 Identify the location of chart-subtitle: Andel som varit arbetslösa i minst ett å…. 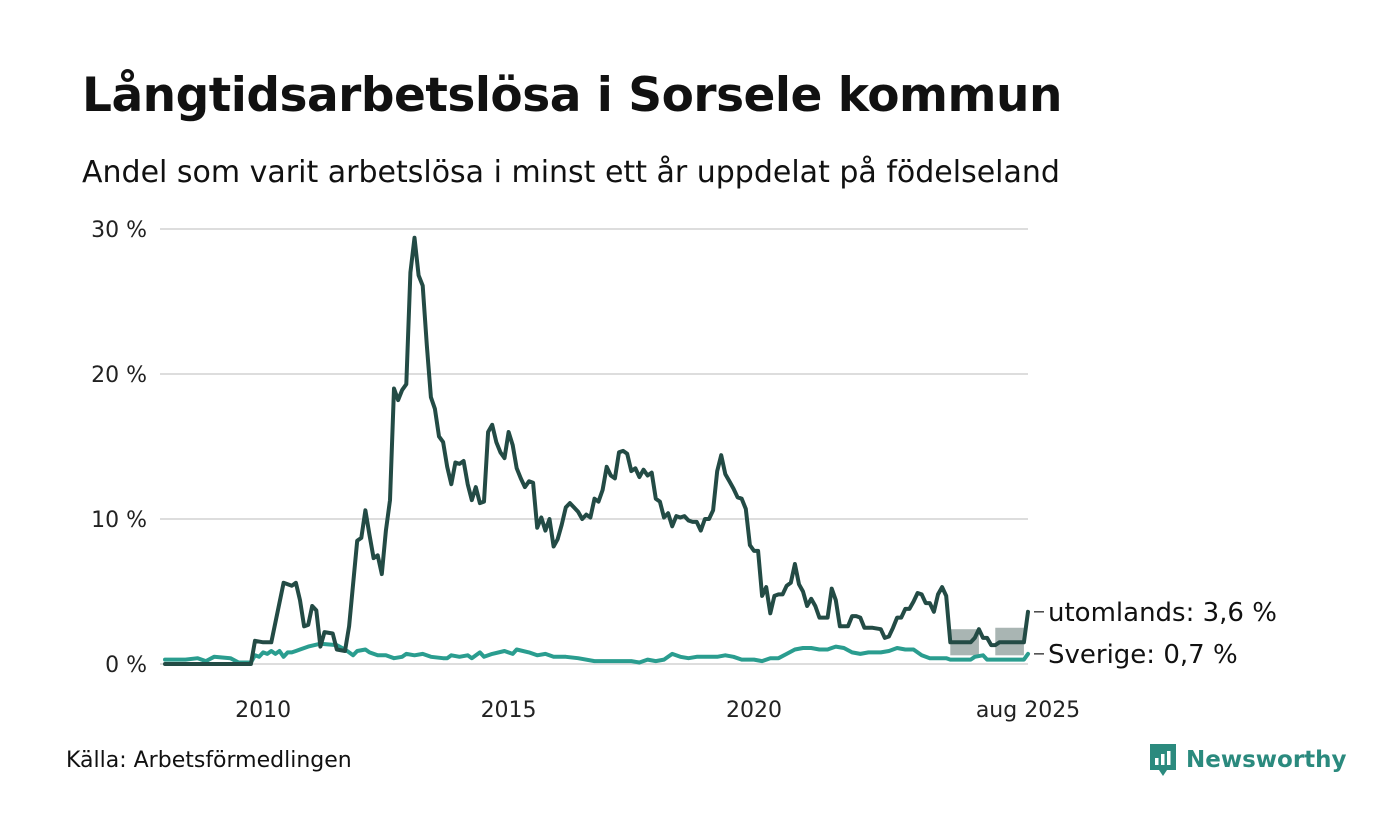
(571, 172).